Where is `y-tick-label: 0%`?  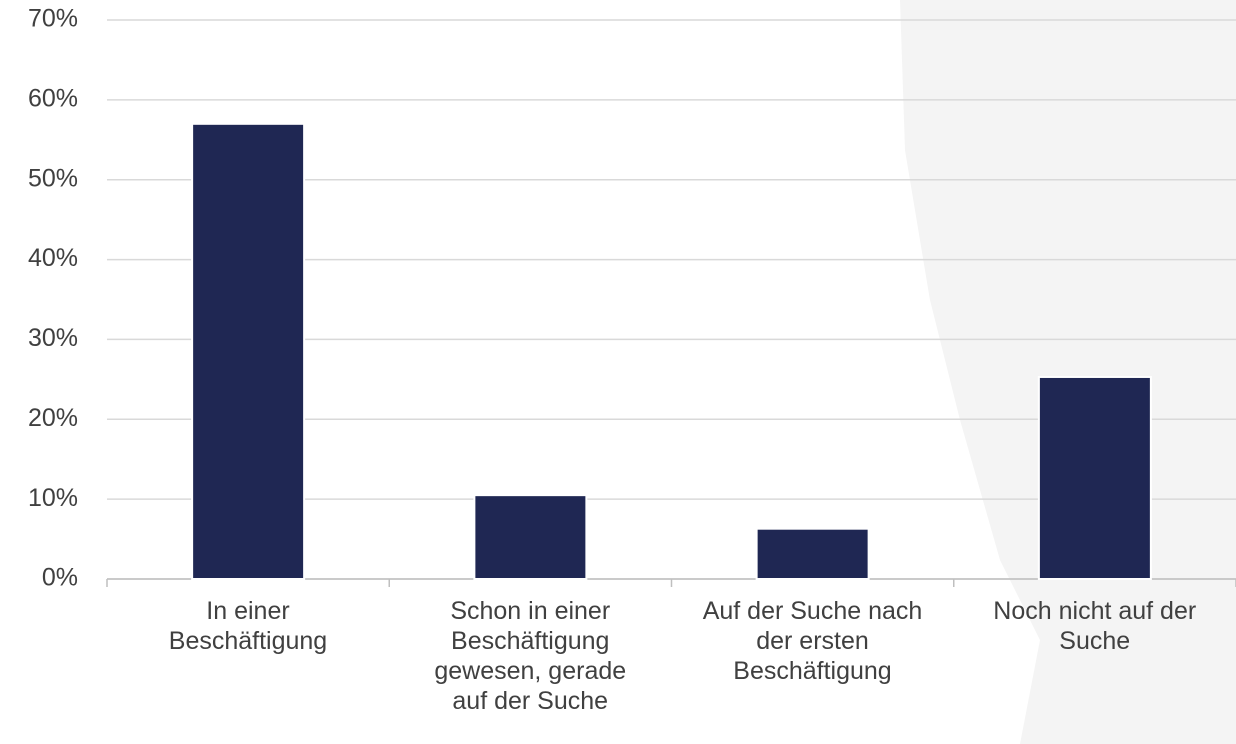
y-tick-label: 0% is located at coordinates (60, 578).